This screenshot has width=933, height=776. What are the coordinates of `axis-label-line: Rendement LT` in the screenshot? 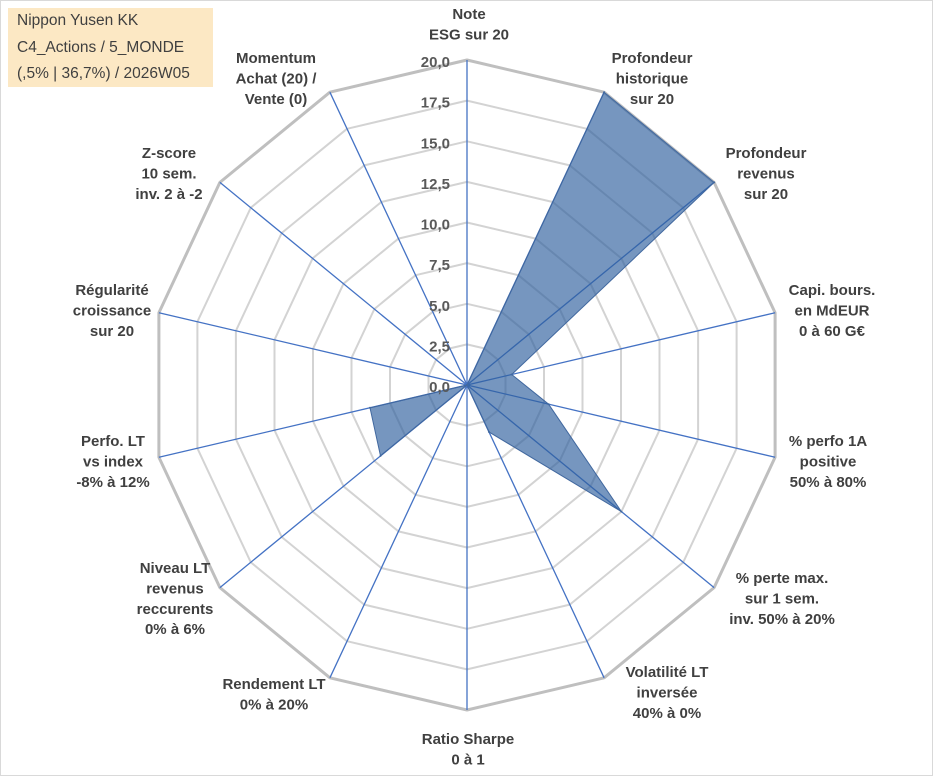 It's located at (273, 684).